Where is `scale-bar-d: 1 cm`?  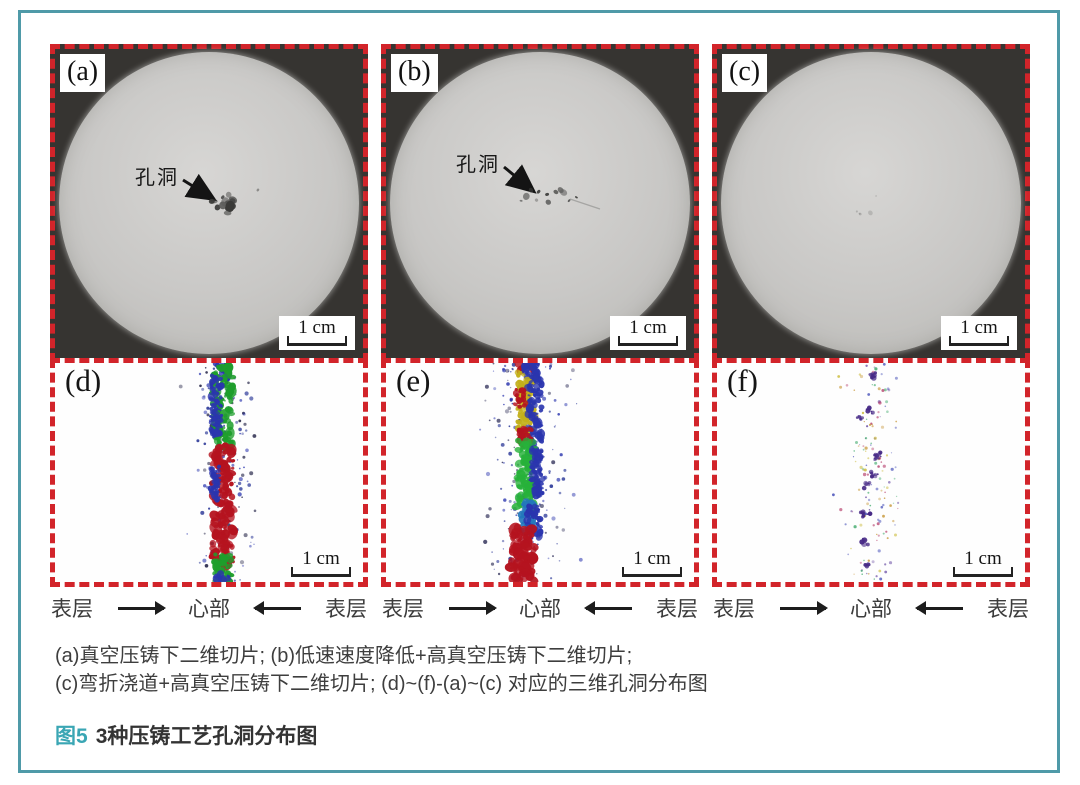
scale-bar-d: 1 cm is located at coordinates (321, 562).